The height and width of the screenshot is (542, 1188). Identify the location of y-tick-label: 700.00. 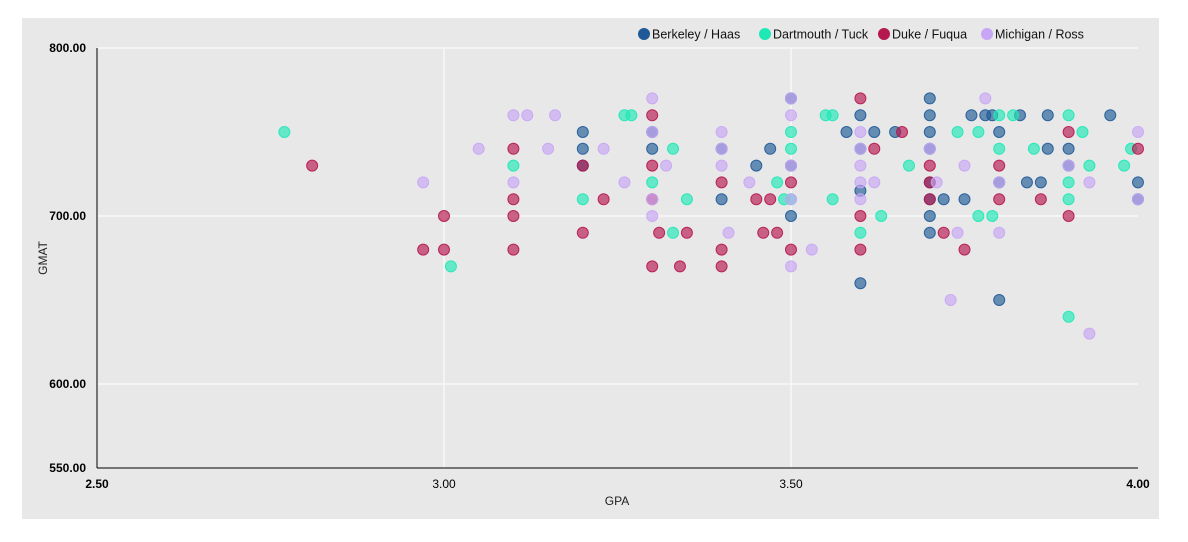
(67, 216).